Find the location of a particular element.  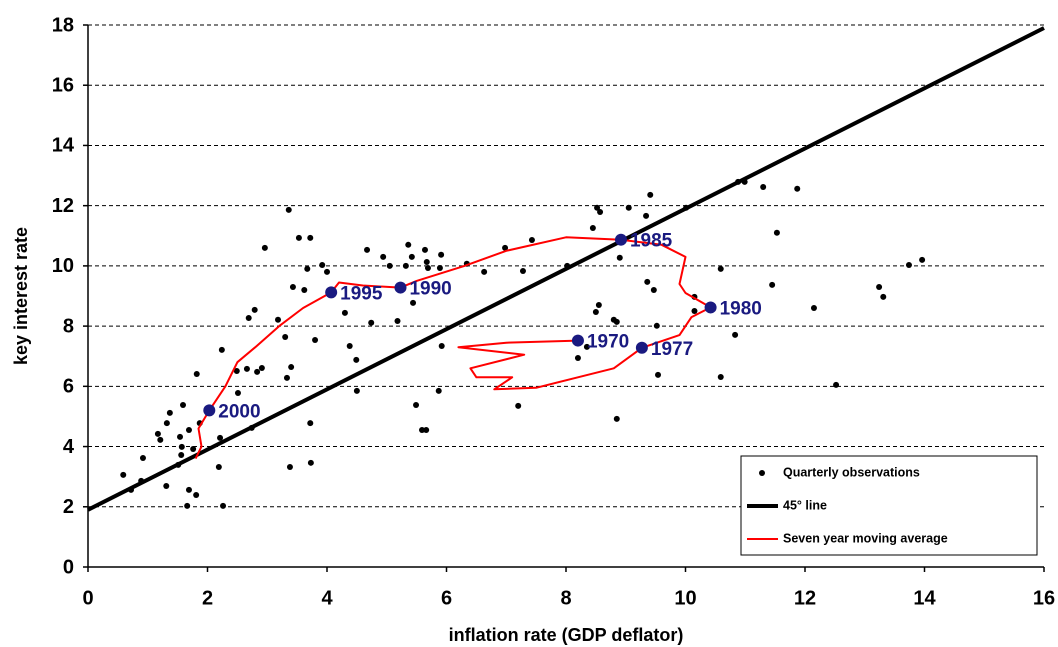

annotation-label: 1985 is located at coordinates (651, 241).